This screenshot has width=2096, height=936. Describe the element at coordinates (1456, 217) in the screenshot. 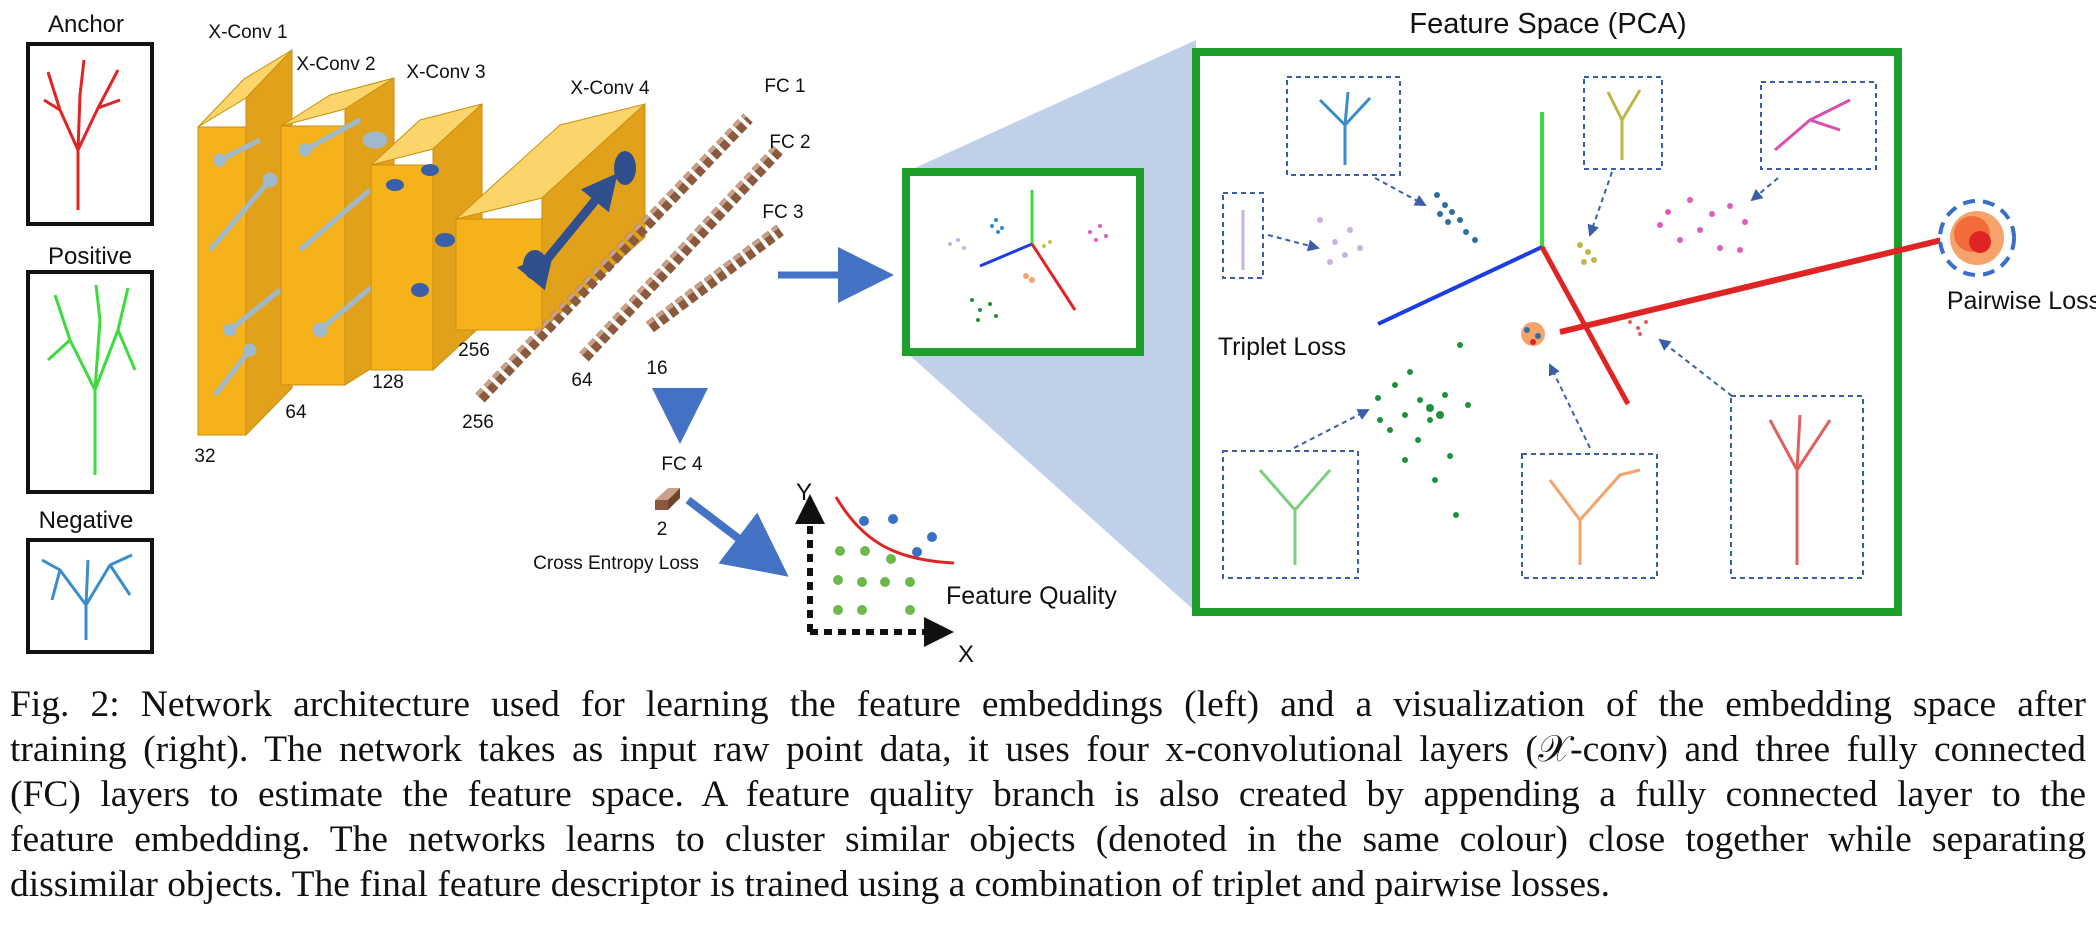

I see `cluster-blue` at that location.